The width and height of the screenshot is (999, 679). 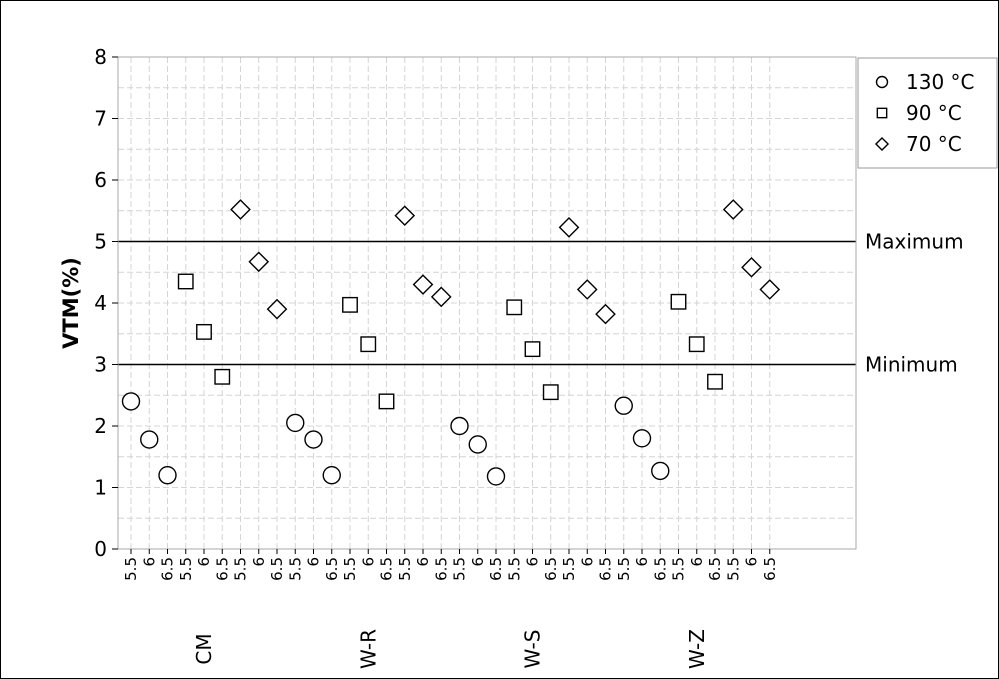 I want to click on y-tick-label: 8, so click(x=100, y=57).